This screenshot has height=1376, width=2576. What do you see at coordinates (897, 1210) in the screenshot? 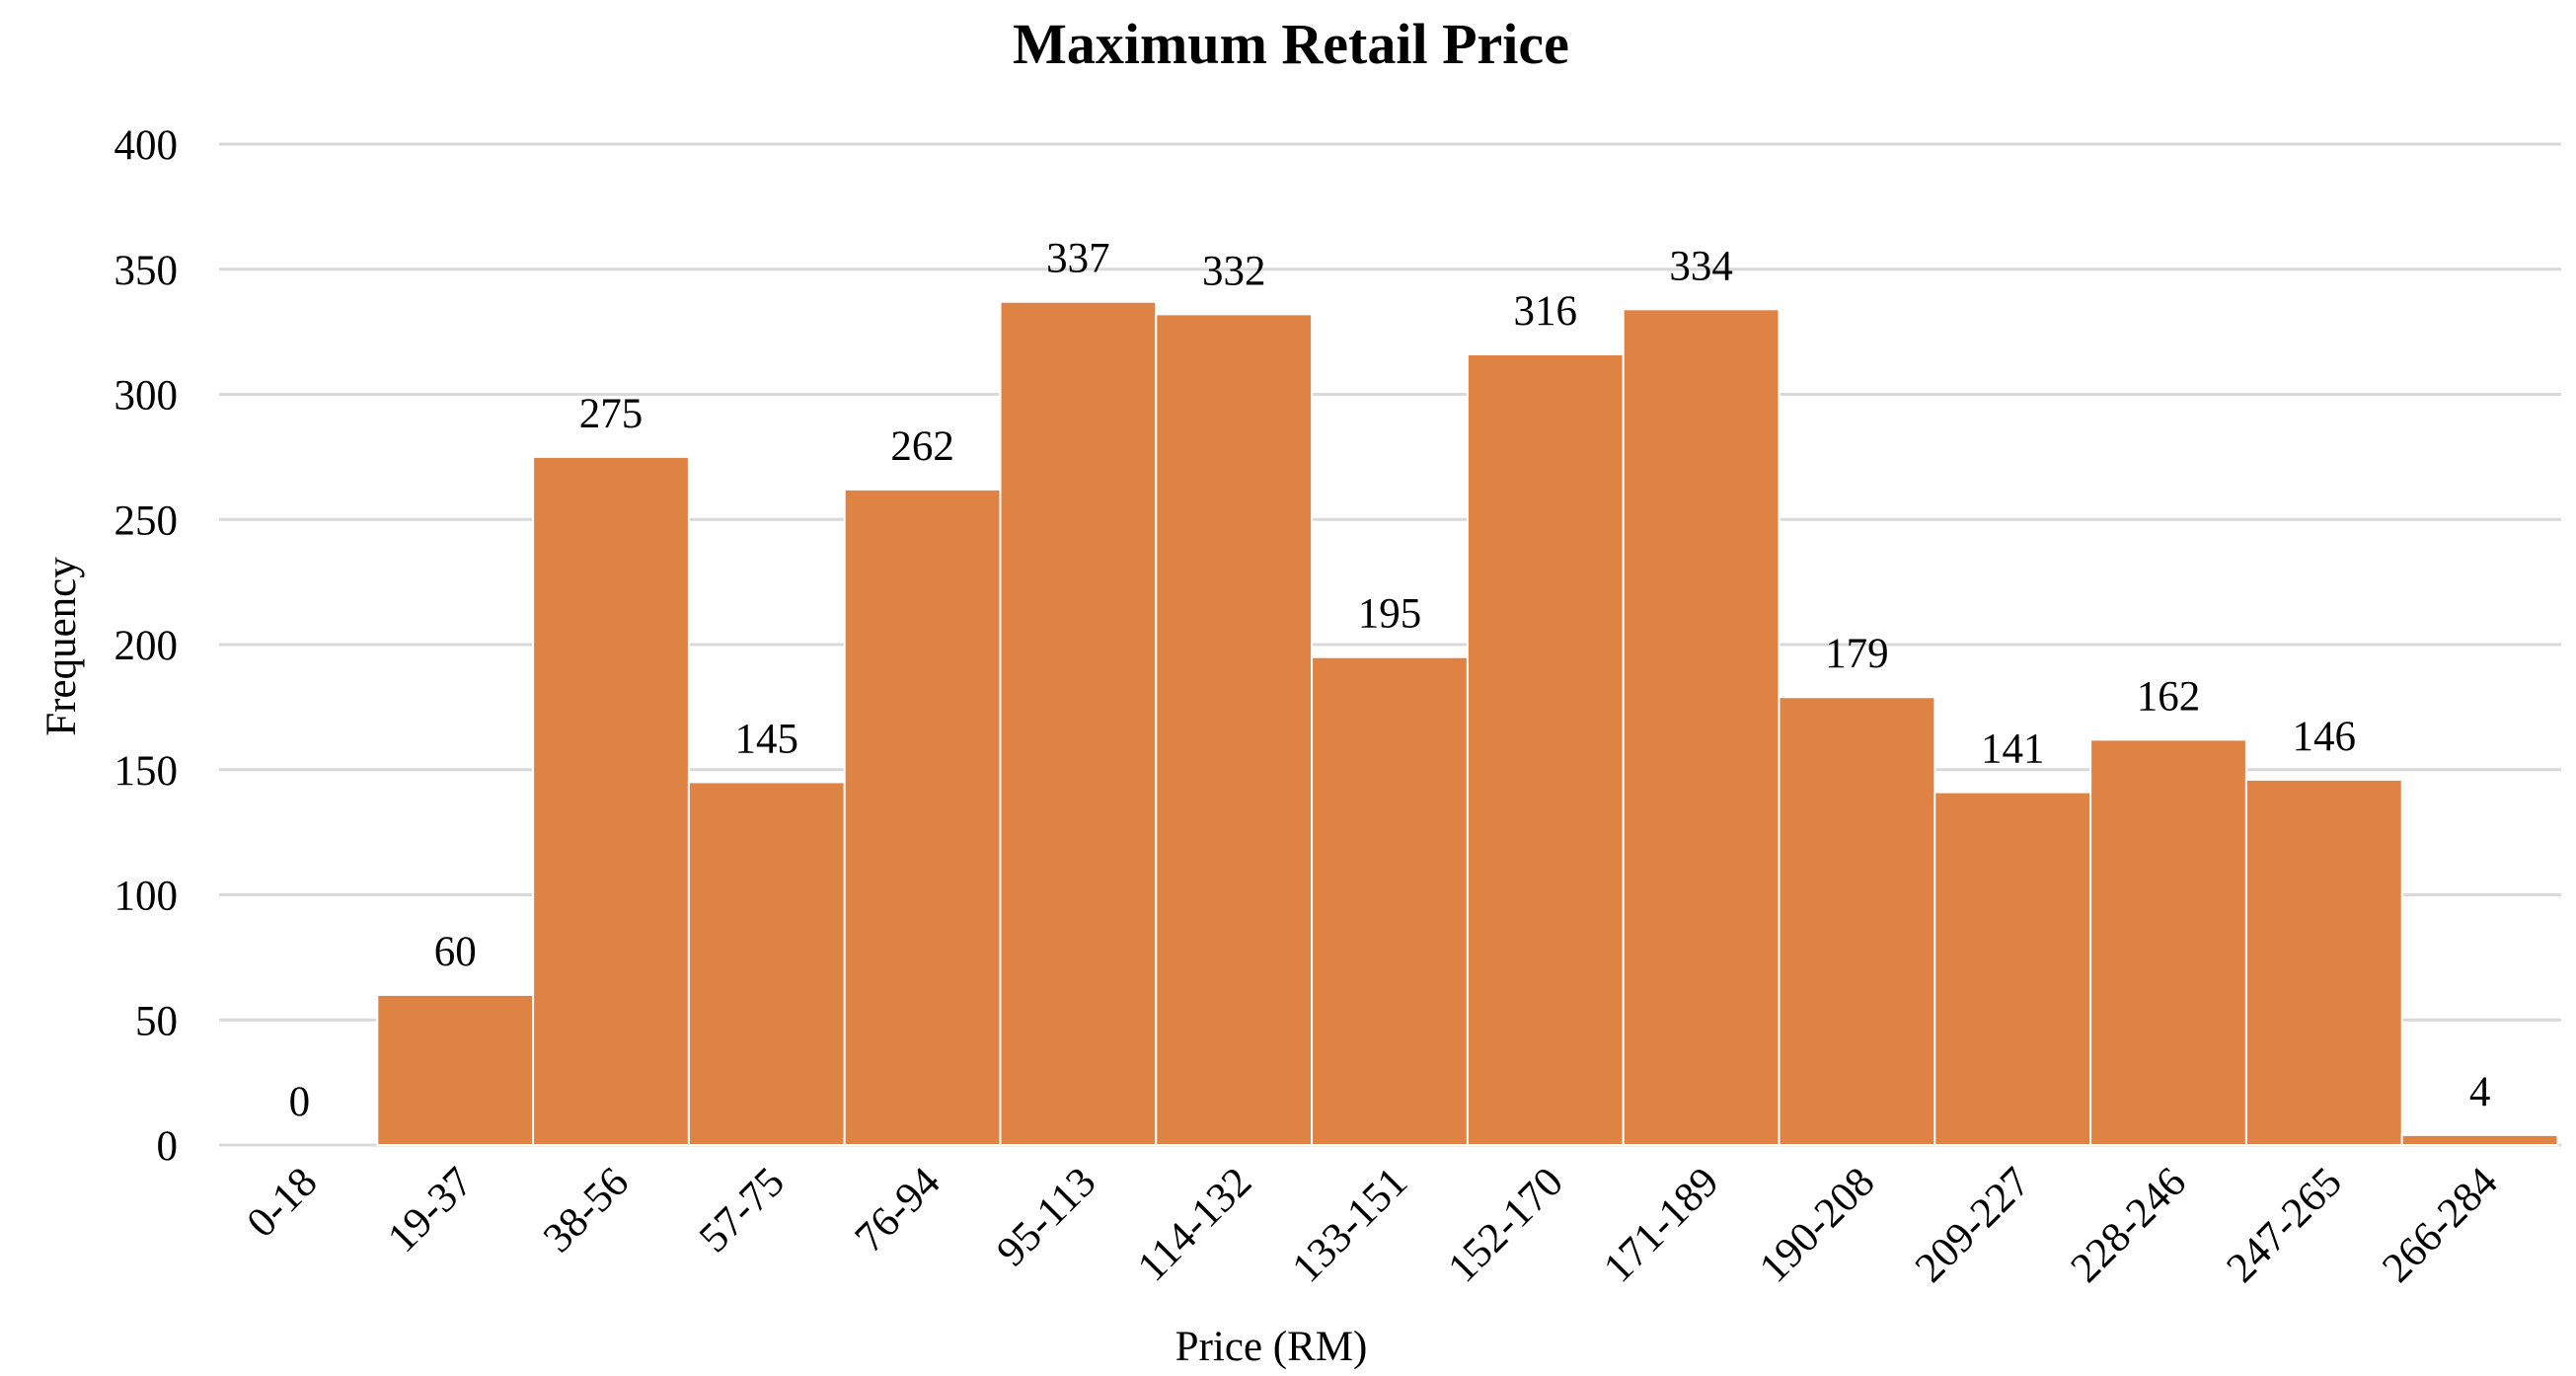
I see `x-tick-label: 76-94` at bounding box center [897, 1210].